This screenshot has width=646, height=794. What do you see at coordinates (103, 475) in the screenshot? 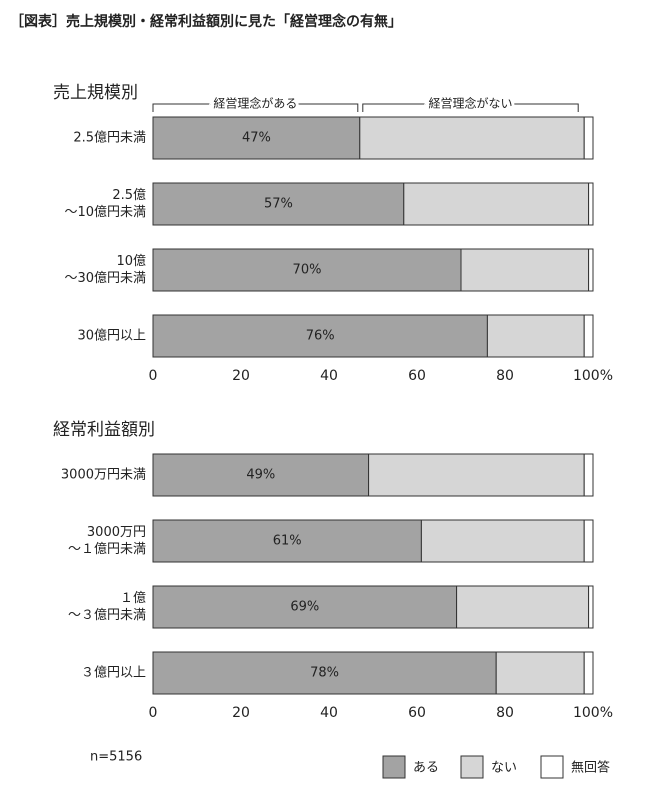
I see `y-tick-label: 3000万円未満` at bounding box center [103, 475].